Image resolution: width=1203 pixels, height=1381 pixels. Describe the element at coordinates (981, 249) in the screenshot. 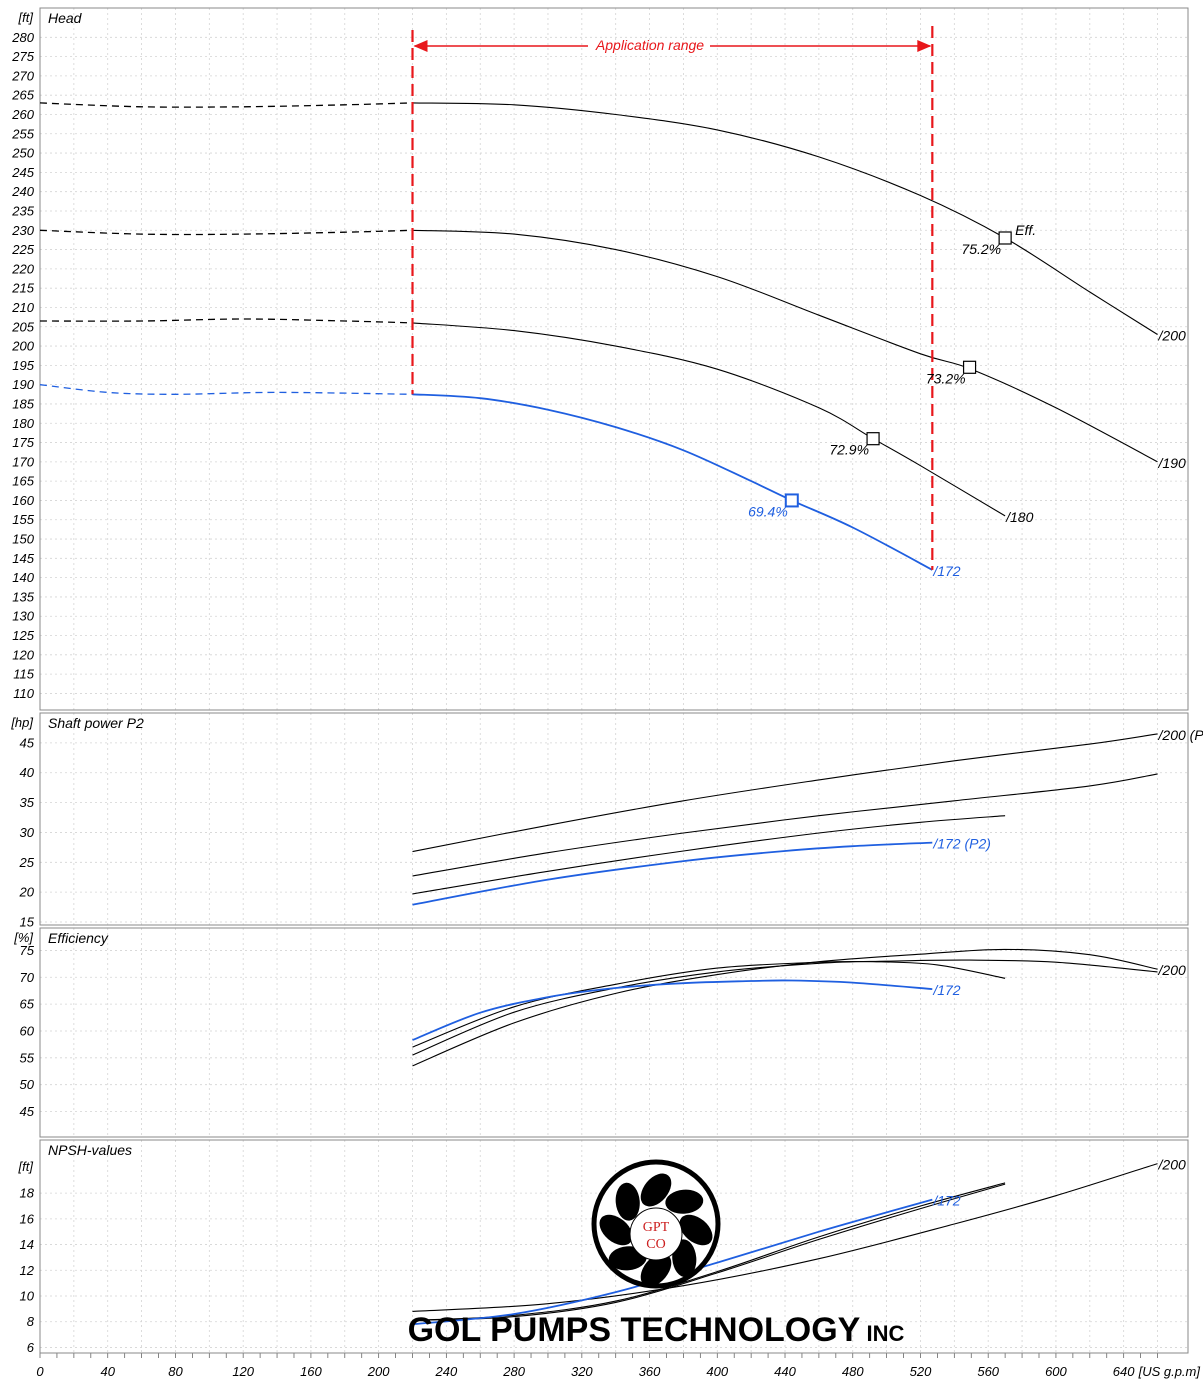

I see `bep-label: 75.2%` at that location.